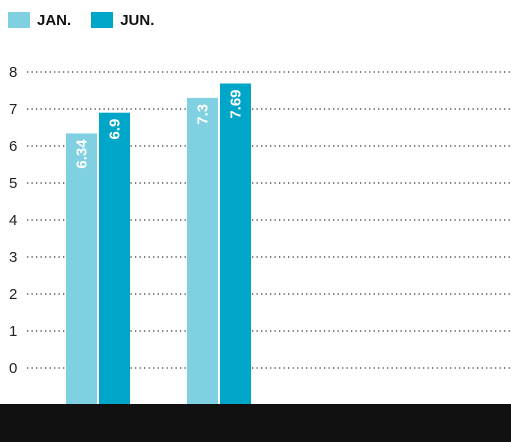  I want to click on bar-jun-2008, so click(114, 258).